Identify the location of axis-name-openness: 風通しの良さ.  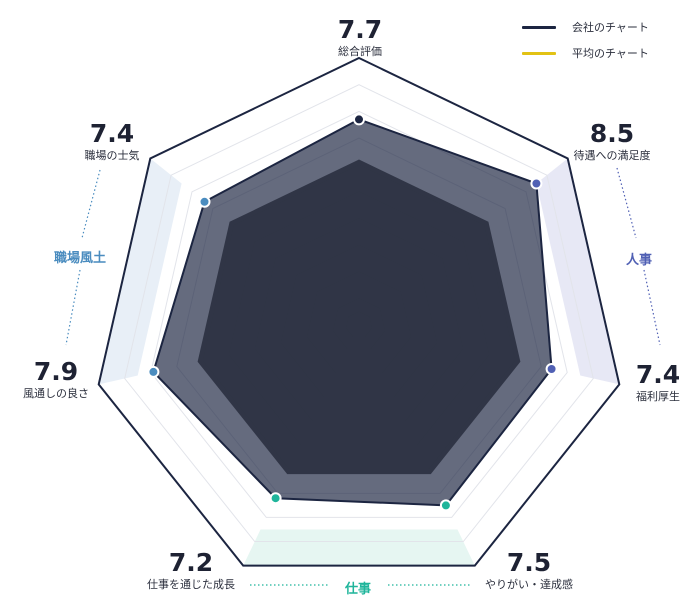
(56, 393).